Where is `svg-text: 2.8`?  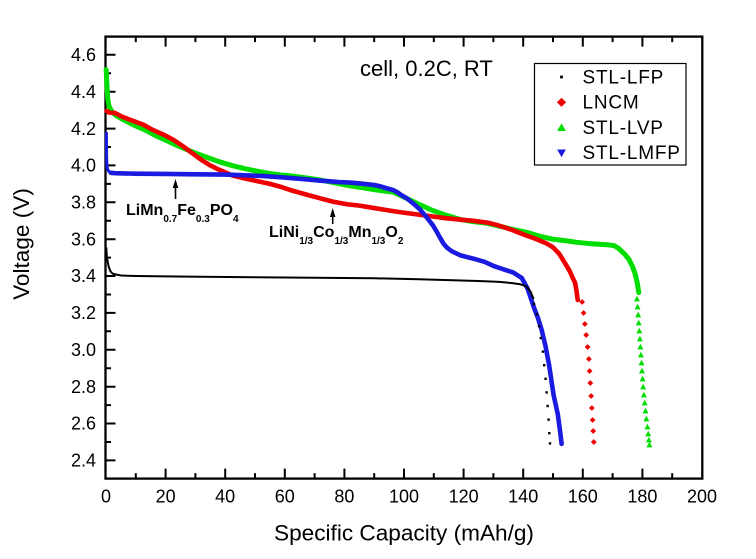 svg-text: 2.8 is located at coordinates (83, 387).